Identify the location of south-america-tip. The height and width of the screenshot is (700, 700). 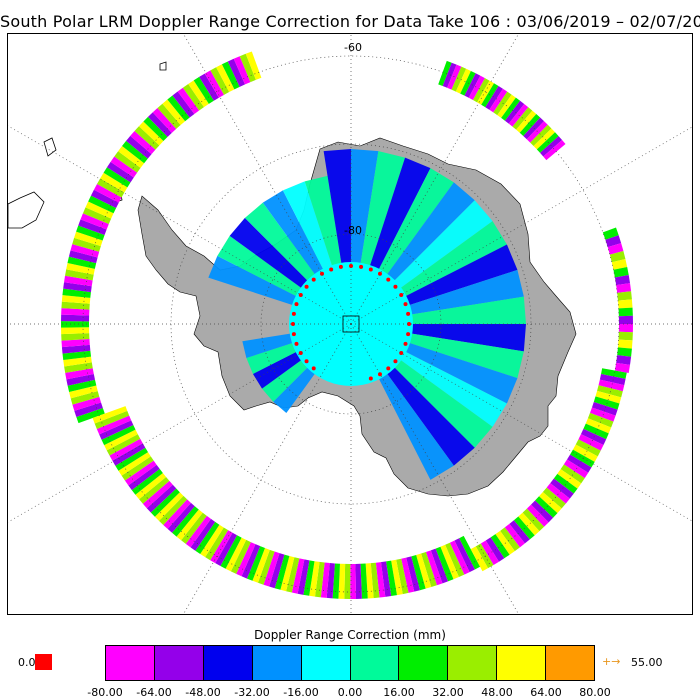
(26, 210).